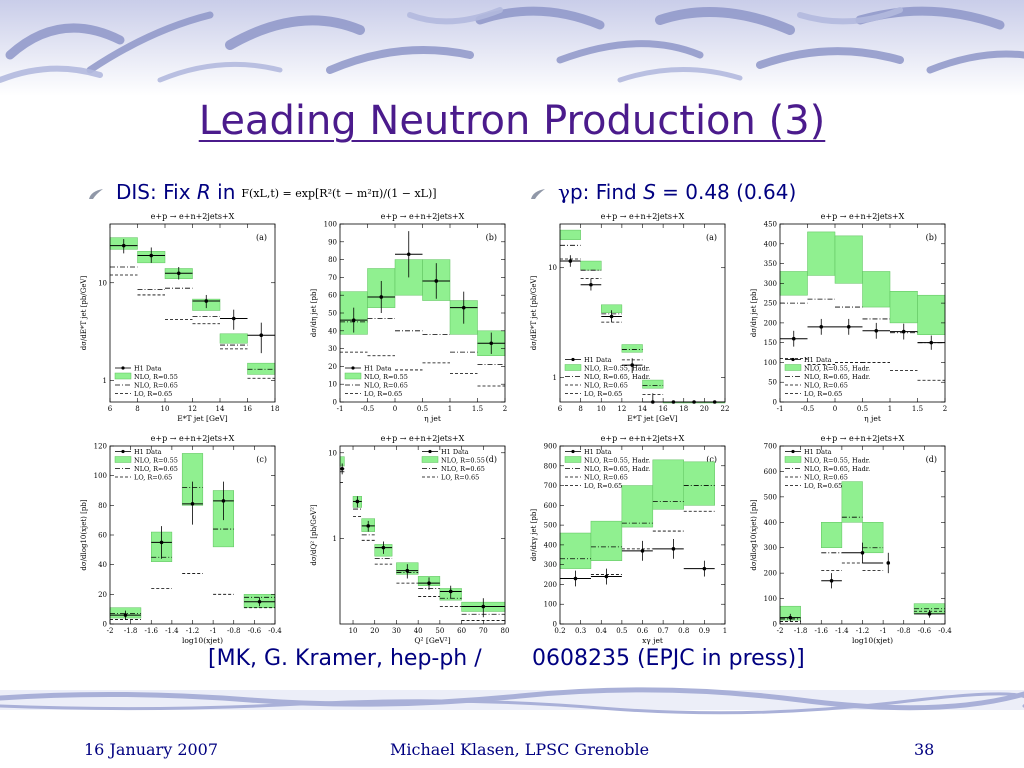  I want to click on x-tick-label: 12, so click(621, 409).